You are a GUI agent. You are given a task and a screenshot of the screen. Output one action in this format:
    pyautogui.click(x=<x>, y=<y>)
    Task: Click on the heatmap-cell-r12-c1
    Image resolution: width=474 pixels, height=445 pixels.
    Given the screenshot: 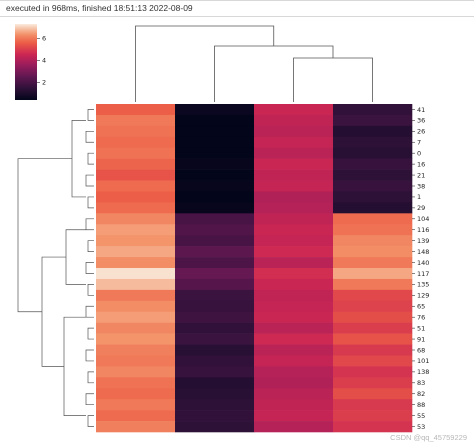 What is the action you would take?
    pyautogui.click(x=215, y=241)
    